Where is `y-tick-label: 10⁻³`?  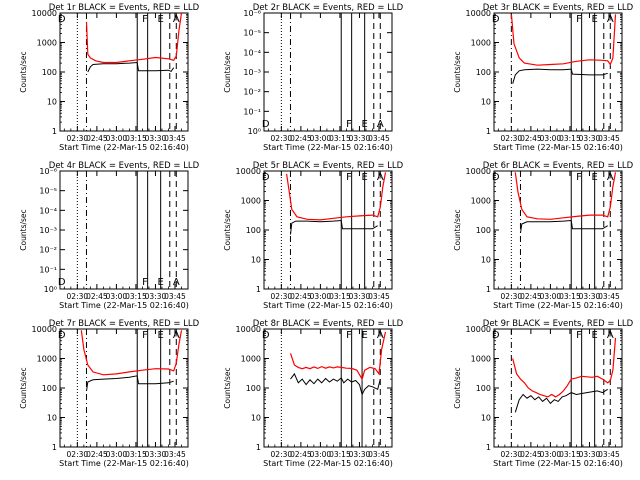
y-tick-label: 10⁻³ is located at coordinates (48, 230).